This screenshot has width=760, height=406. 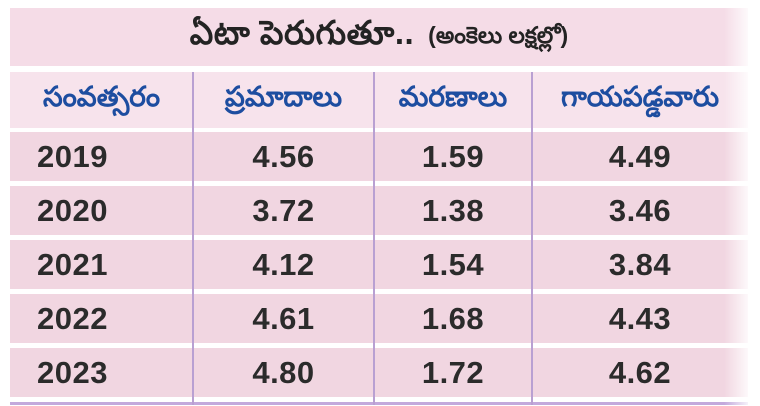 I want to click on table-row-2021: 2021 4.12 1.54 3.84, so click(x=379, y=264).